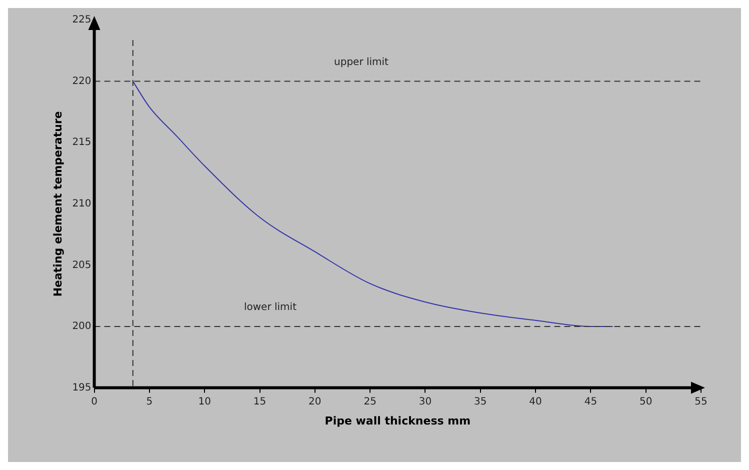  What do you see at coordinates (701, 402) in the screenshot?
I see `x-tick-label: 55` at bounding box center [701, 402].